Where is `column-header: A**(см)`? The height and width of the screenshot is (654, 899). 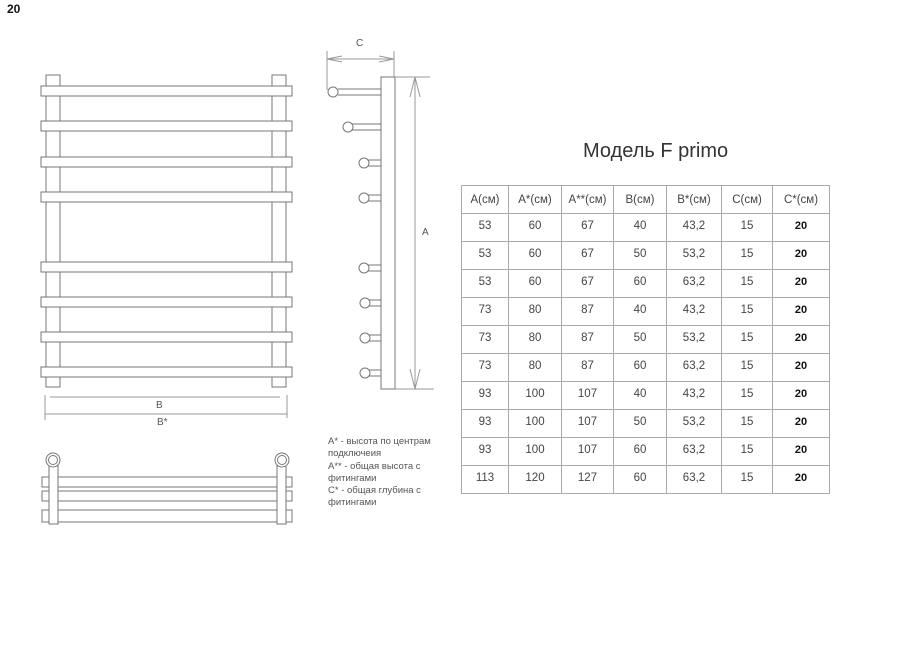 column-header: A**(см) is located at coordinates (587, 199).